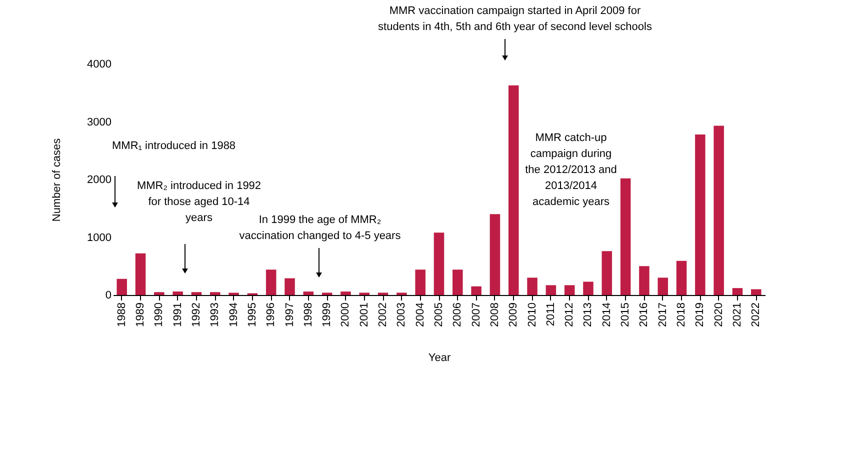  I want to click on y-axis-title: Number of cases, so click(57, 180).